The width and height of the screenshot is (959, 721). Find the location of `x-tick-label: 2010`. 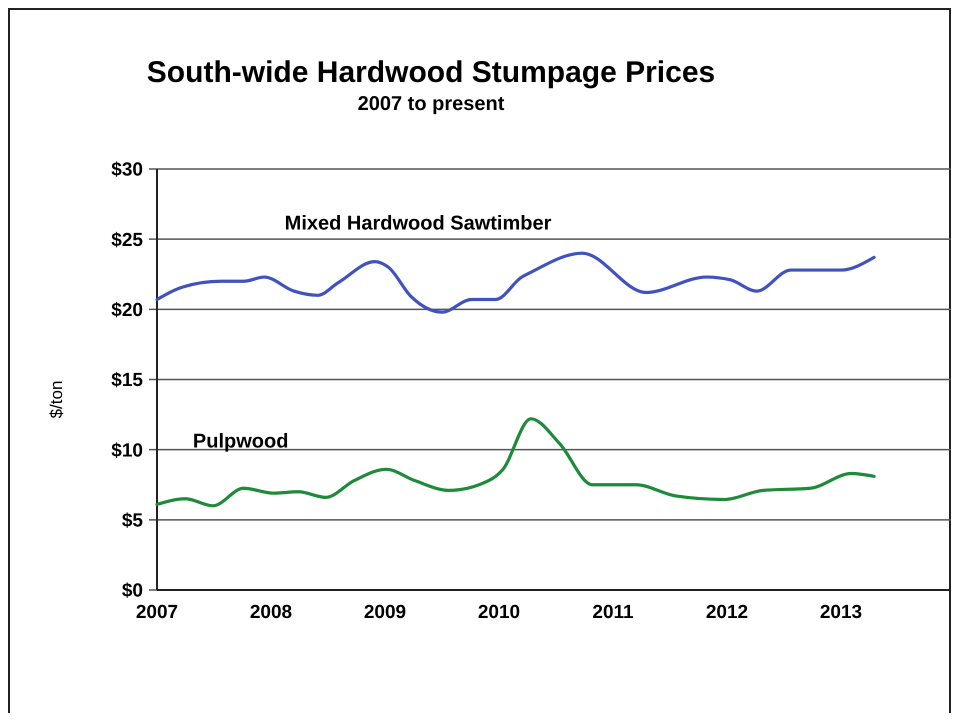

x-tick-label: 2010 is located at coordinates (499, 612).